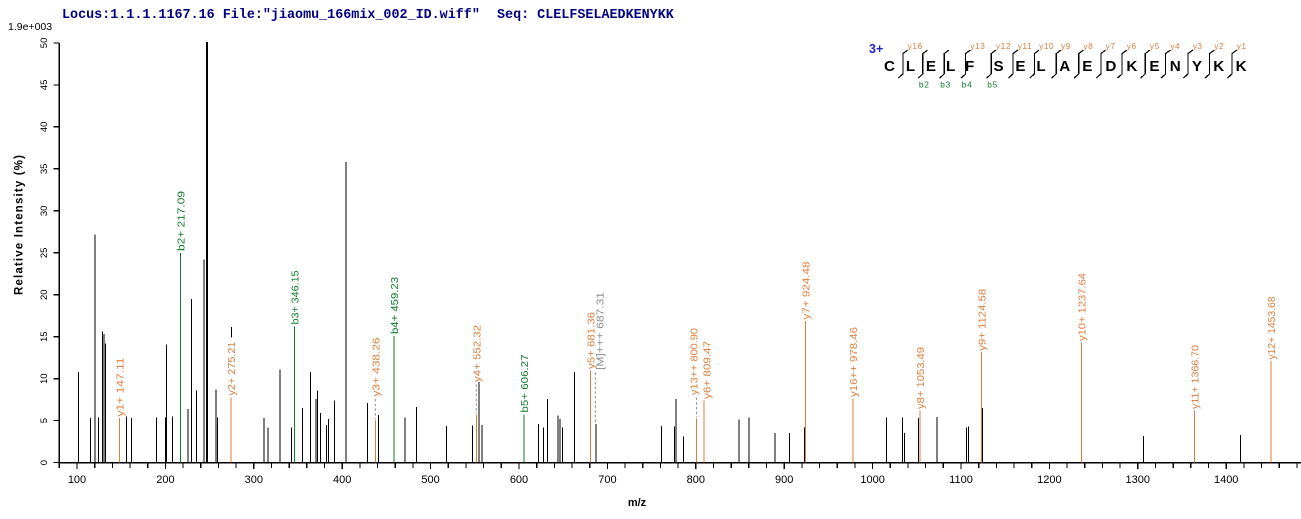 This screenshot has height=519, width=1301. I want to click on svg-text: b2+ 217.09, so click(181, 220).